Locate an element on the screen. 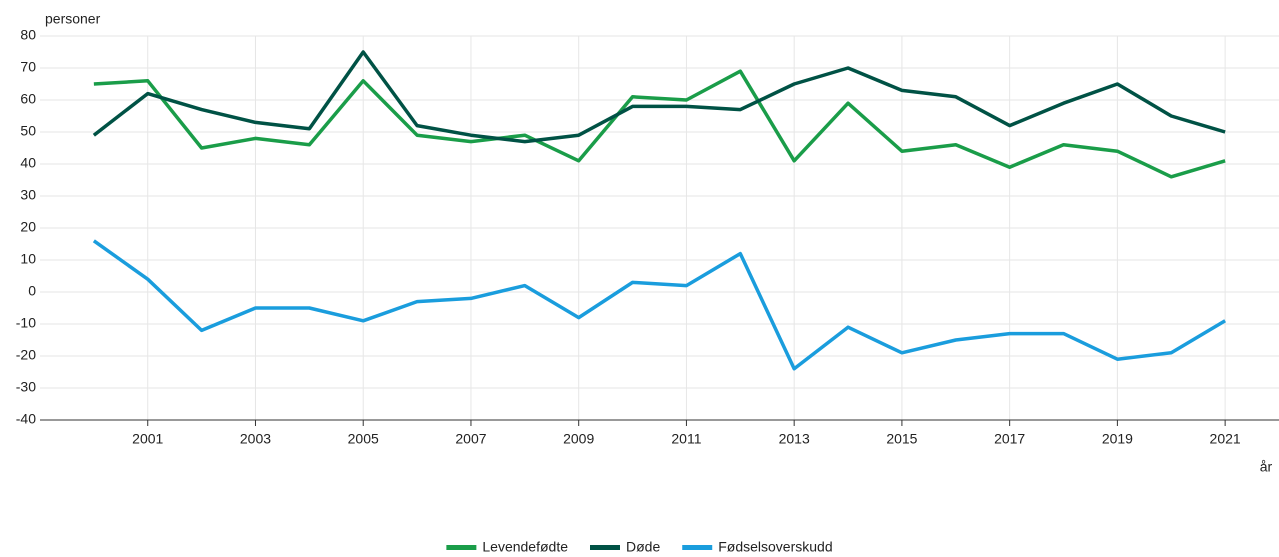  y-tick-label: -20 is located at coordinates (26, 355).